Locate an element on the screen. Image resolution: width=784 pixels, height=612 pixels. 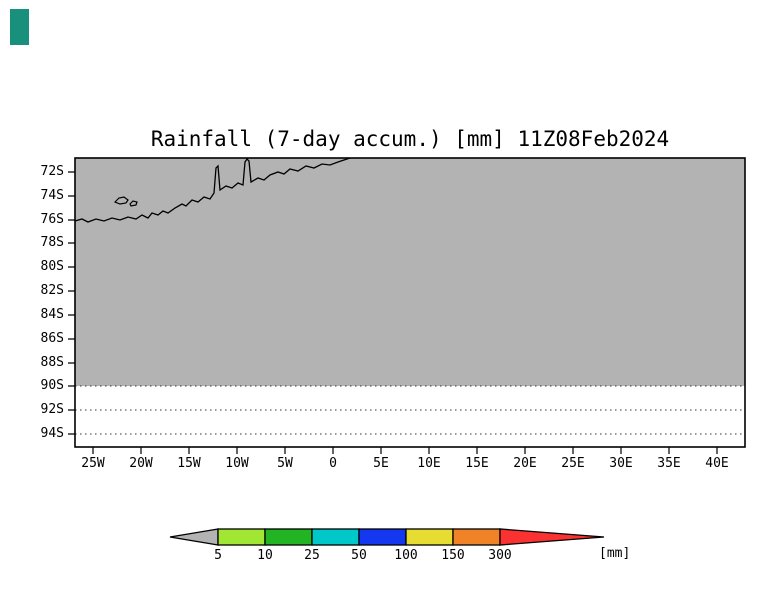
colorbar-label: 25 is located at coordinates (312, 555).